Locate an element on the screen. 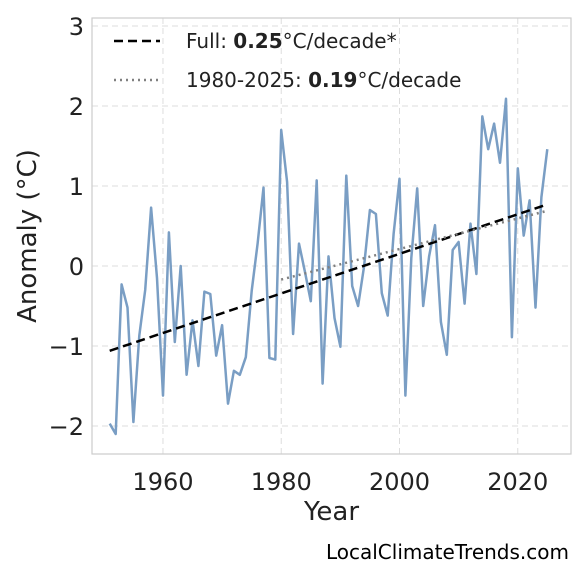 The height and width of the screenshot is (580, 585). legend-recent-suffix: °C/decade is located at coordinates (409, 80).